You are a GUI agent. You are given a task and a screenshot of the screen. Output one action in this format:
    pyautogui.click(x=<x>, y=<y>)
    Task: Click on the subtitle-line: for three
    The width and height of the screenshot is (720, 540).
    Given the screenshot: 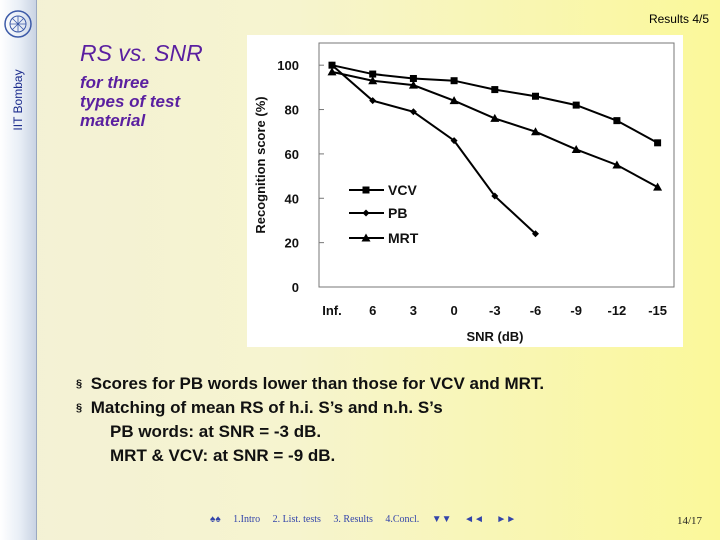 What is the action you would take?
    pyautogui.click(x=114, y=82)
    